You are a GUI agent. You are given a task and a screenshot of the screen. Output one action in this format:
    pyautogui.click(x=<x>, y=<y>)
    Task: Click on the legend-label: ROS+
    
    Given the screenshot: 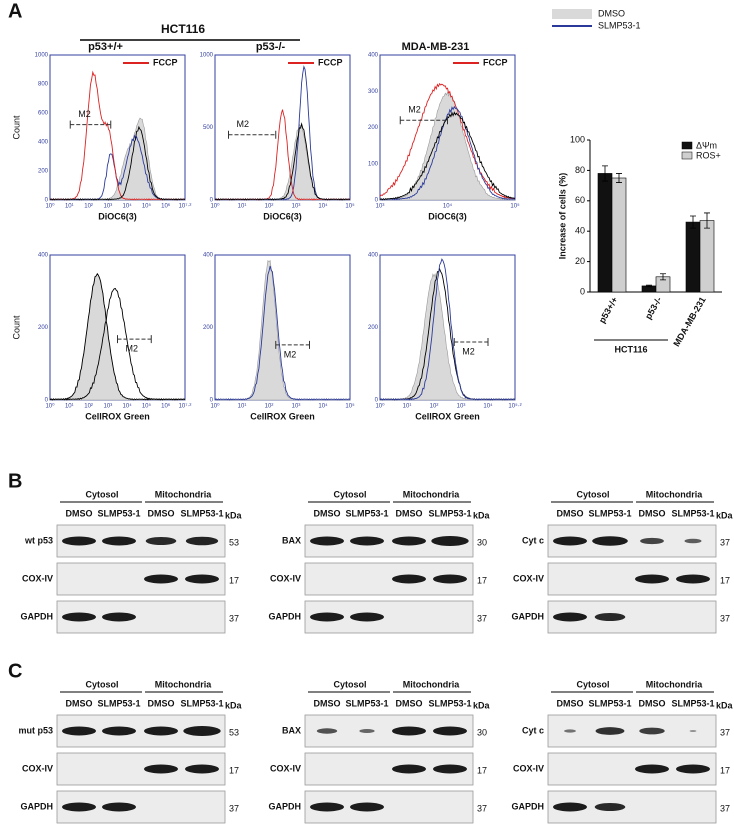 What is the action you would take?
    pyautogui.click(x=708, y=155)
    